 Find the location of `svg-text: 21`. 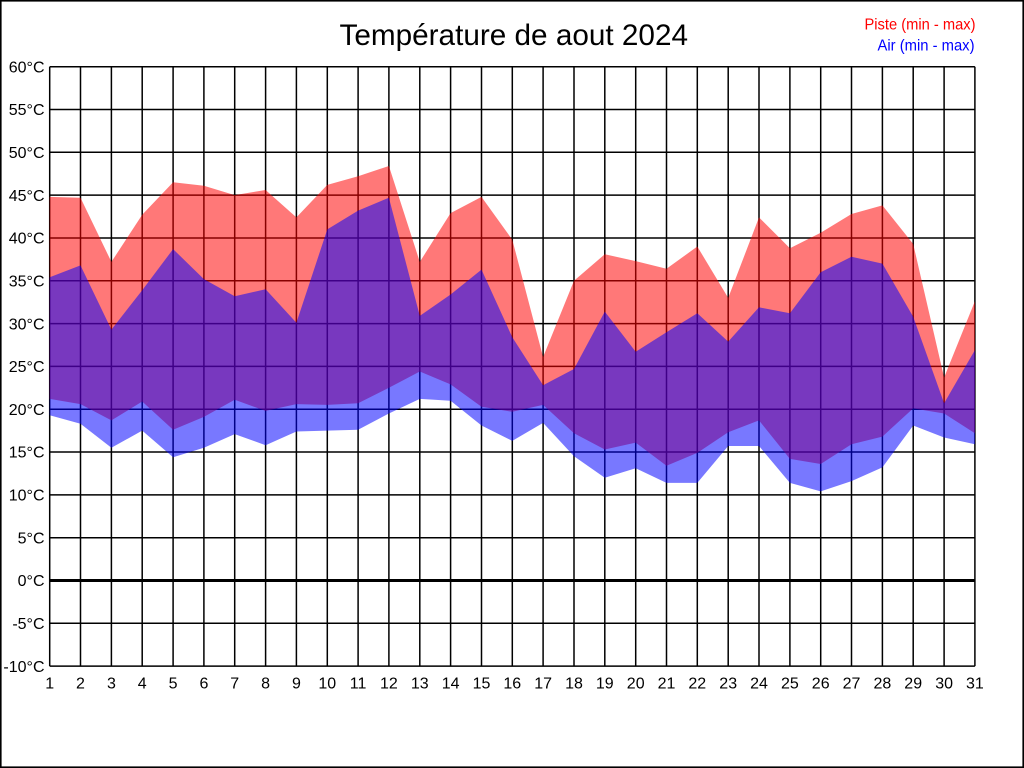

svg-text: 21 is located at coordinates (667, 684).